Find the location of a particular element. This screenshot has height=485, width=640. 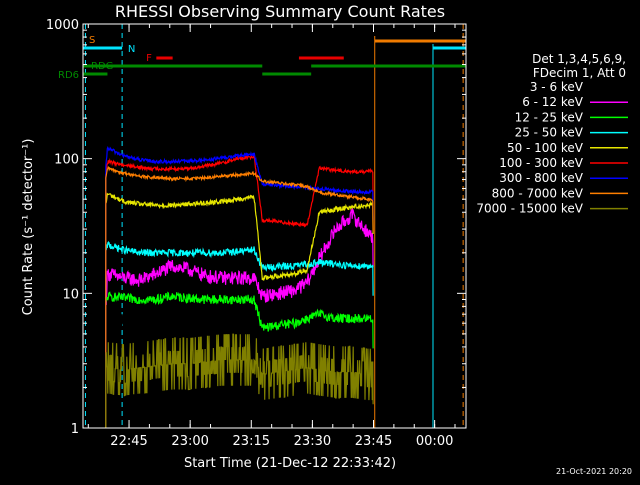

x-tick-label: 23:15 is located at coordinates (251, 441).